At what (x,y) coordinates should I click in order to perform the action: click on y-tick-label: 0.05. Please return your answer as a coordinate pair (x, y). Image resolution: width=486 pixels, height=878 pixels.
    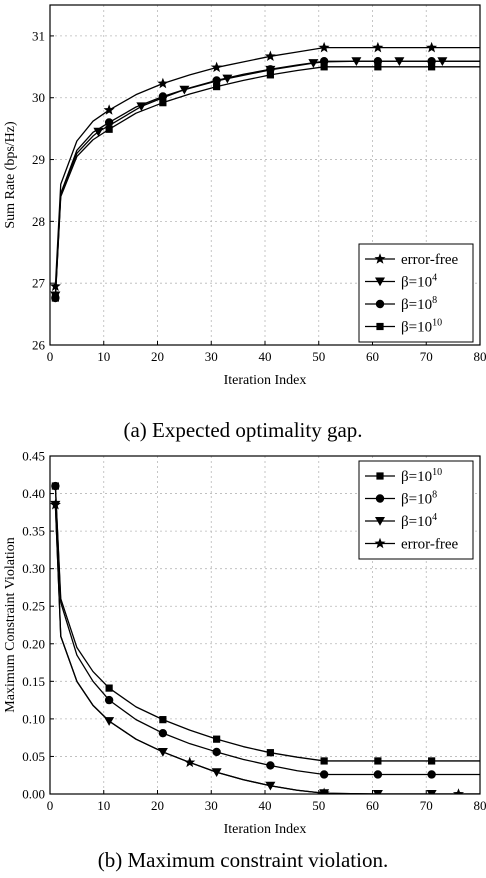
    Looking at the image, I should click on (33, 756).